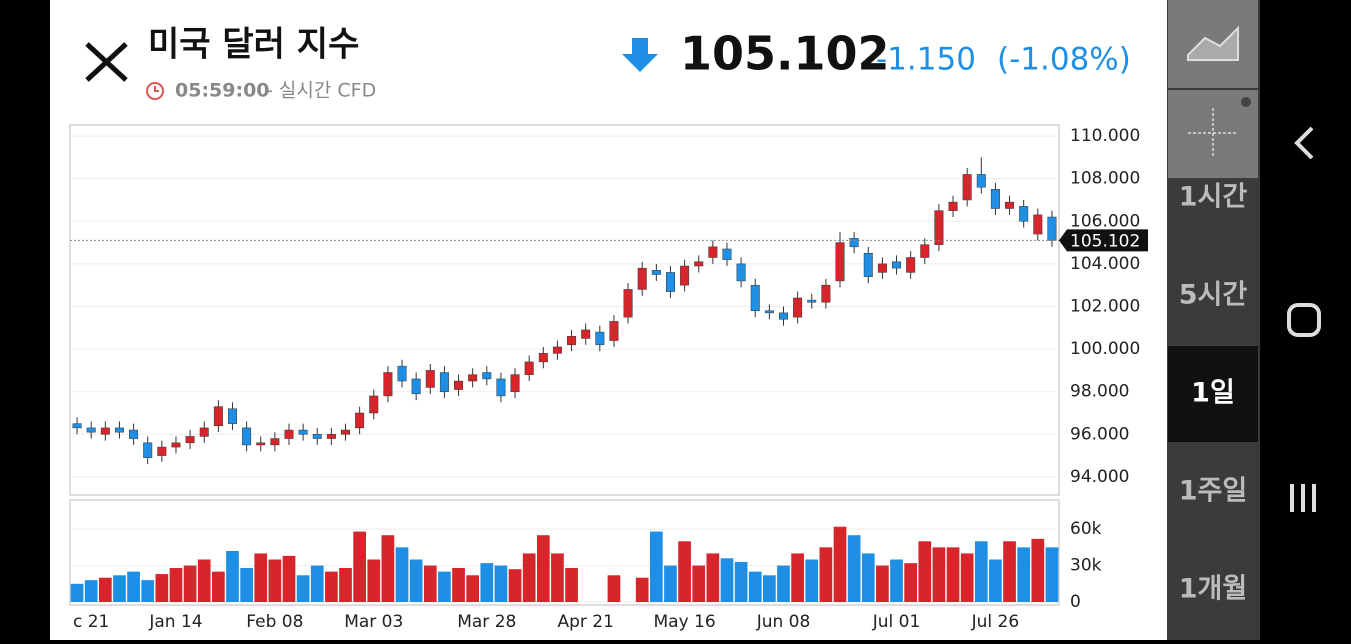 The image size is (1351, 644). What do you see at coordinates (684, 622) in the screenshot?
I see `x-tick-label: May 16` at bounding box center [684, 622].